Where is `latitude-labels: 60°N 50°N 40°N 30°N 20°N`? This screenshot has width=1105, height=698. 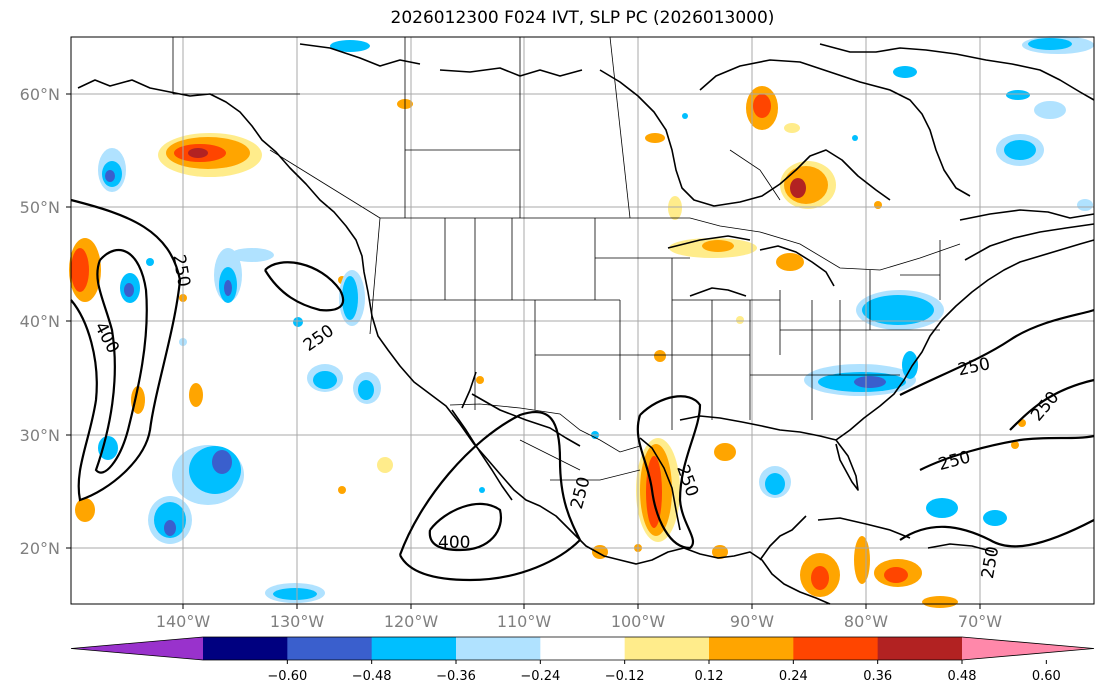 latitude-labels: 60°N 50°N 40°N 30°N 20°N is located at coordinates (40, 321).